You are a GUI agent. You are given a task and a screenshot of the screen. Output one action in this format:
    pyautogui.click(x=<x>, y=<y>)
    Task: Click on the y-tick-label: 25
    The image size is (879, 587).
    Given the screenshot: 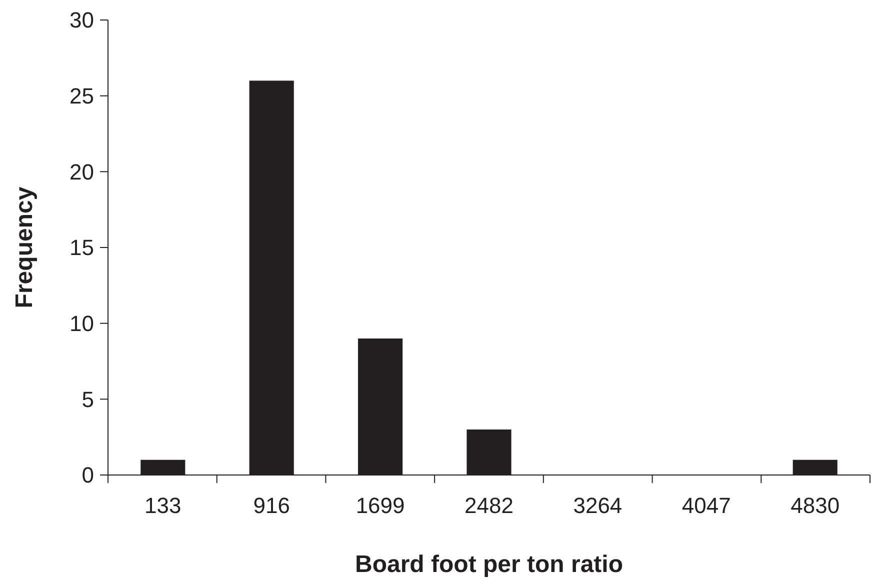 What is the action you would take?
    pyautogui.click(x=82, y=96)
    